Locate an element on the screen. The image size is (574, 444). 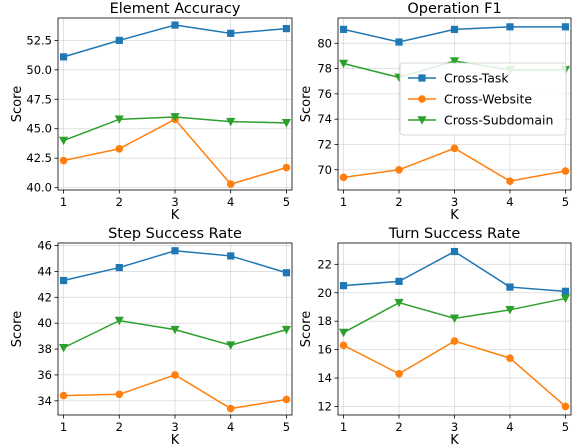
chart-title: Operation F1 is located at coordinates (454, 9).